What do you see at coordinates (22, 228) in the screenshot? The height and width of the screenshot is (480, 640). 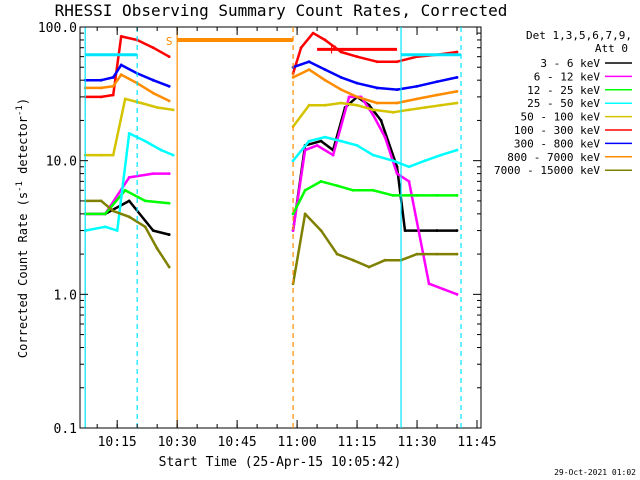 I see `y-axis-label: Corrected Count Rate (s-1 detector-1)` at bounding box center [22, 228].